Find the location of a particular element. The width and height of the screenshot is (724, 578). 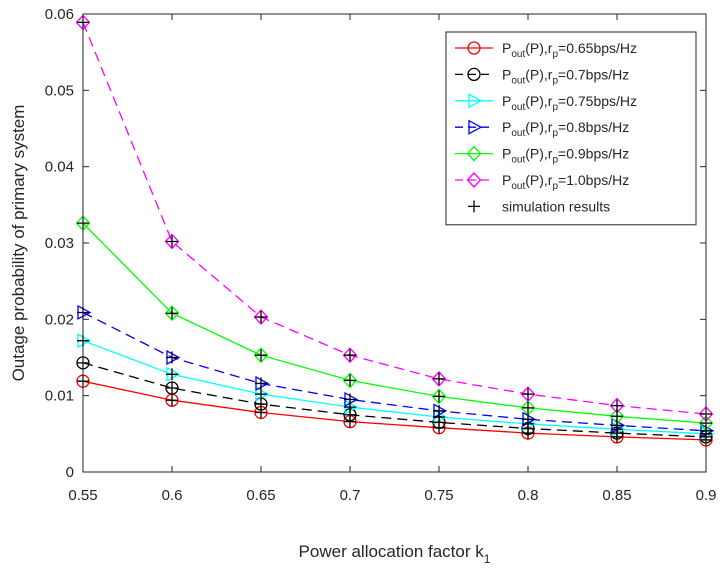

legend-label: simulation results is located at coordinates (556, 206).